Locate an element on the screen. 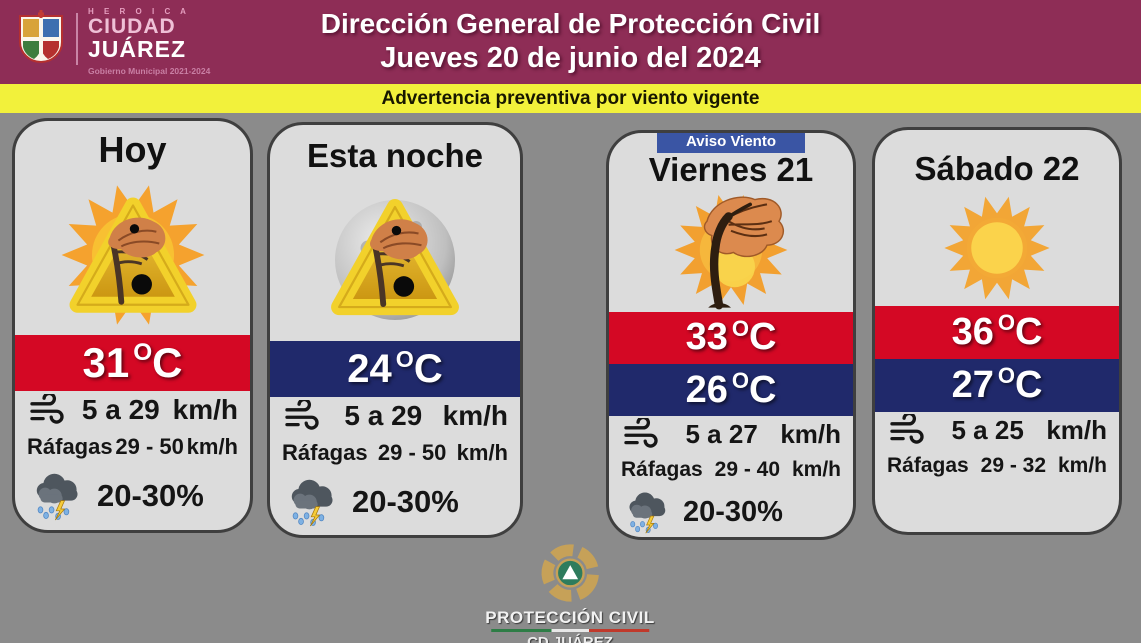 The image size is (1141, 643). gust-row: Ráfagas 29 - 32 km/h is located at coordinates (997, 466).